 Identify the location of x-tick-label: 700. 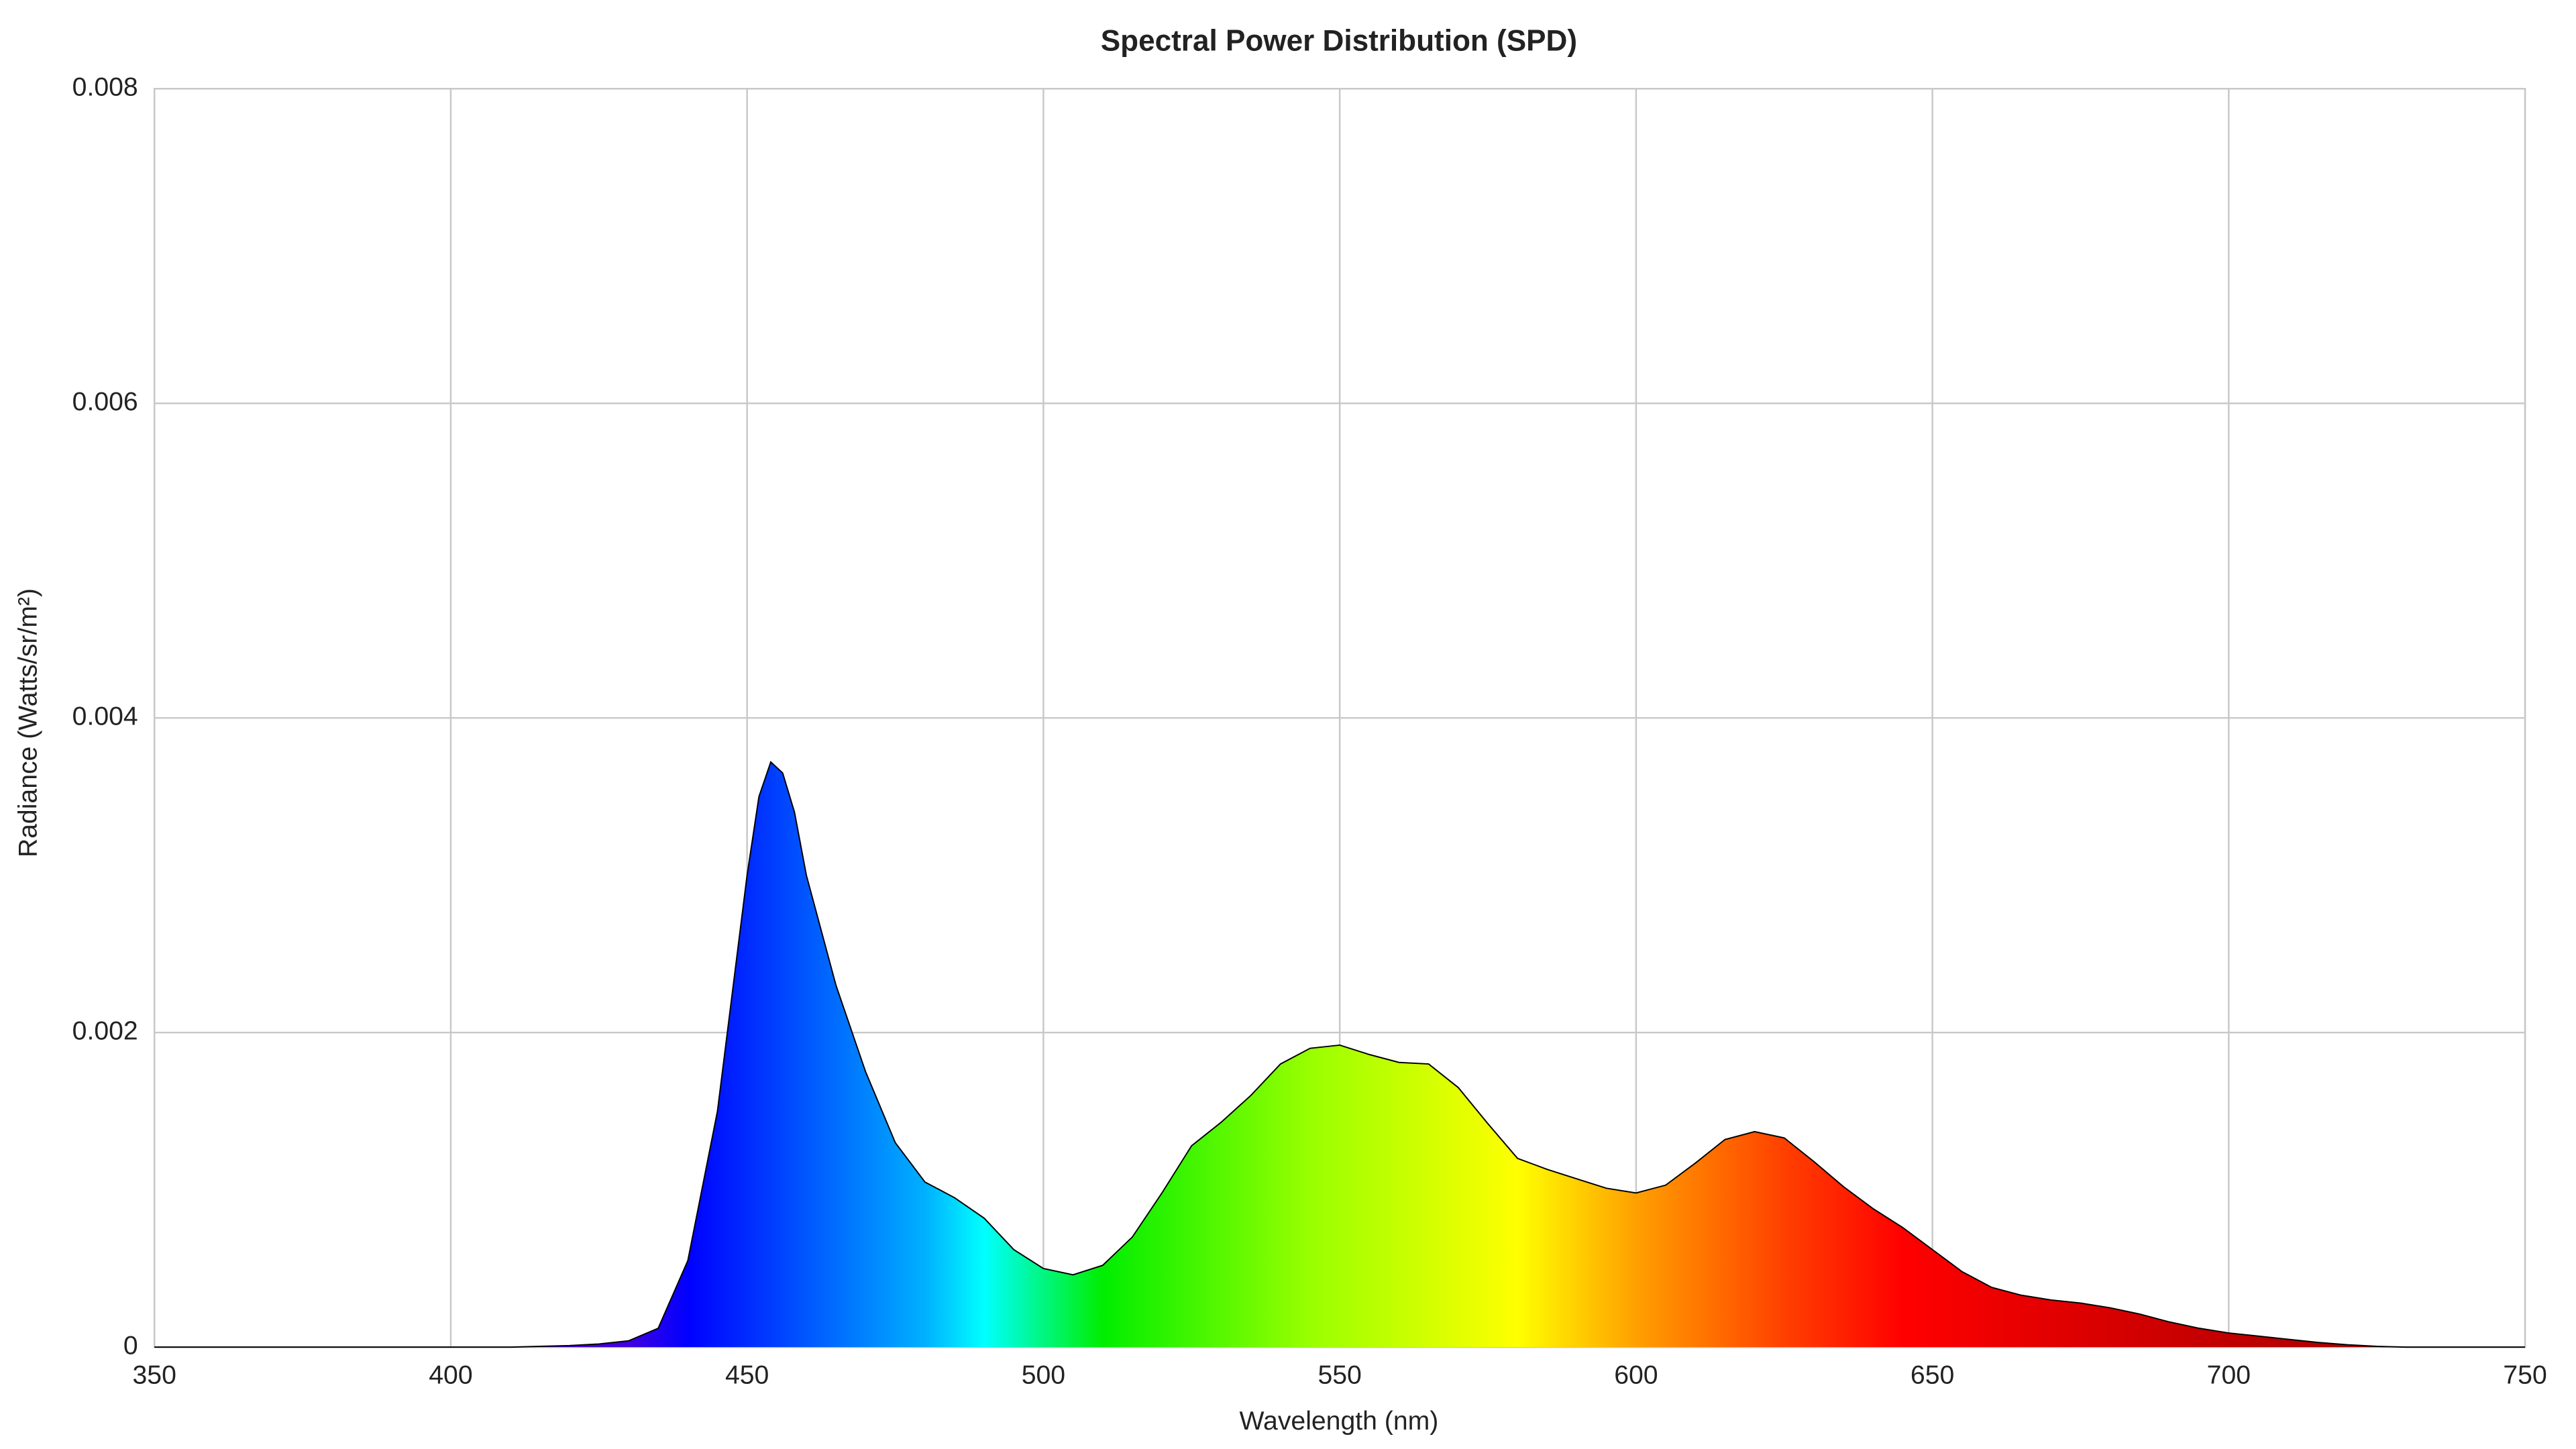
(2229, 1375).